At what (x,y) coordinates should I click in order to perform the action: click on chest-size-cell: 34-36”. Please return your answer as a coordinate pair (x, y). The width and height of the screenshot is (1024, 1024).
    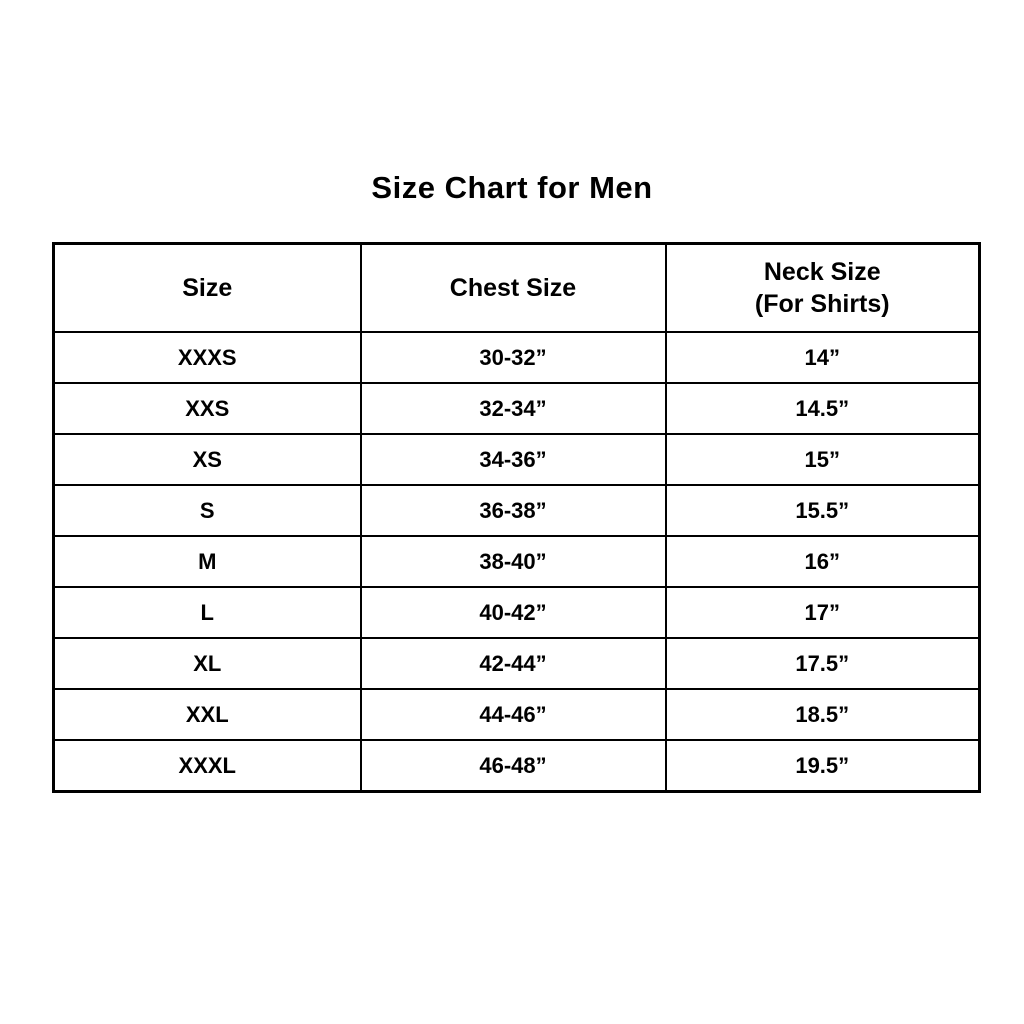
    Looking at the image, I should click on (513, 459).